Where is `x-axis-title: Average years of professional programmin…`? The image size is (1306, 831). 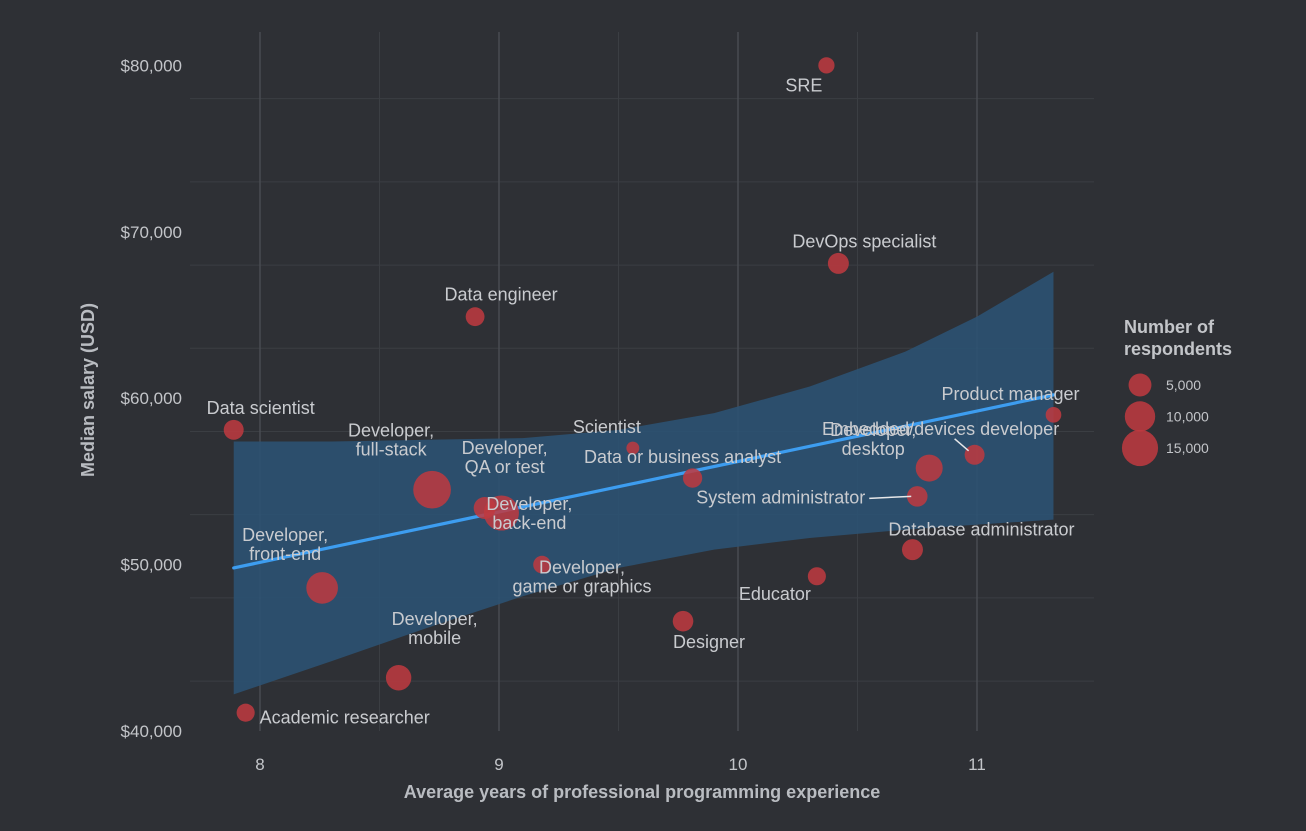
x-axis-title: Average years of professional programmin… is located at coordinates (642, 792).